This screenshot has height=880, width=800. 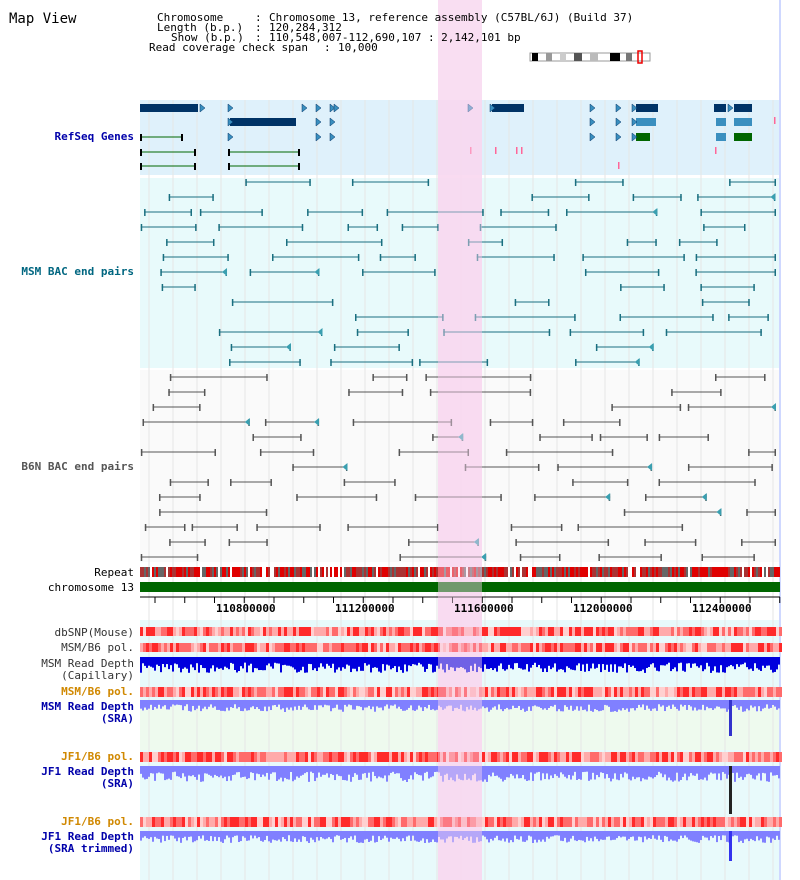 I want to click on track-label-b6n-bac: B6N BAC end pairs, so click(x=77, y=466).